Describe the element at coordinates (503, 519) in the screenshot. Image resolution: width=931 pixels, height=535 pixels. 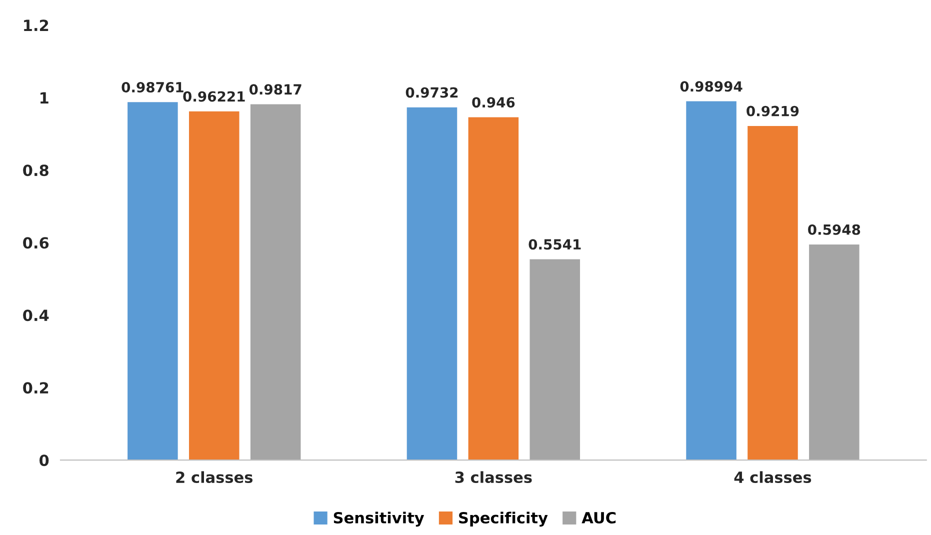
I see `legend-label: Specificity` at that location.